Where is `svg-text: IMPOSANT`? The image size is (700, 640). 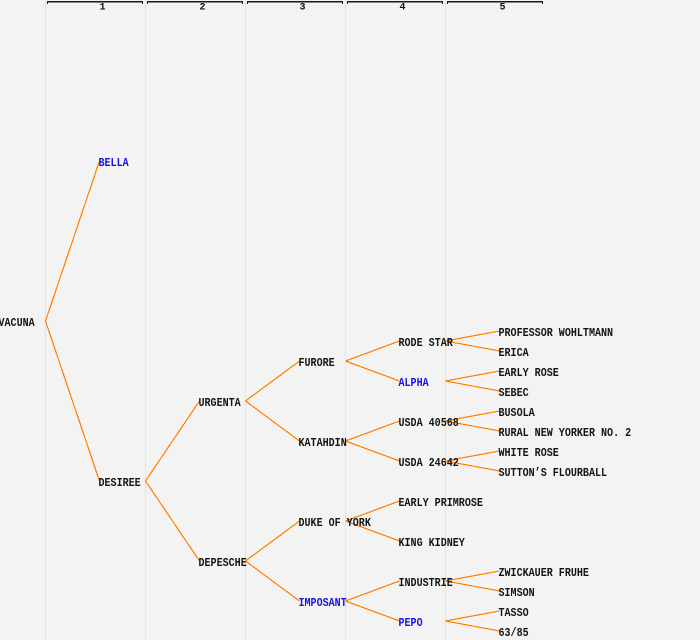
svg-text: IMPOSANT is located at coordinates (323, 603).